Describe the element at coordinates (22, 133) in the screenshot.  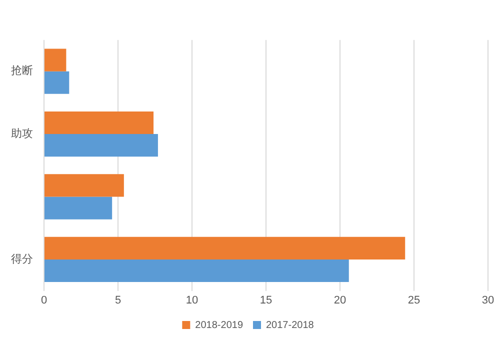
I see `y-tick-label: 助攻` at that location.